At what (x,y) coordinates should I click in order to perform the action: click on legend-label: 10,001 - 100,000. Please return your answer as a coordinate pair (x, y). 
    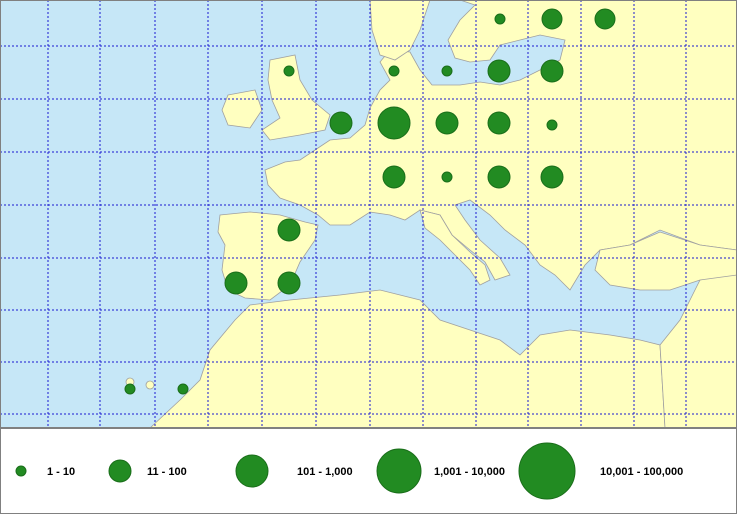
    Looking at the image, I should click on (641, 472).